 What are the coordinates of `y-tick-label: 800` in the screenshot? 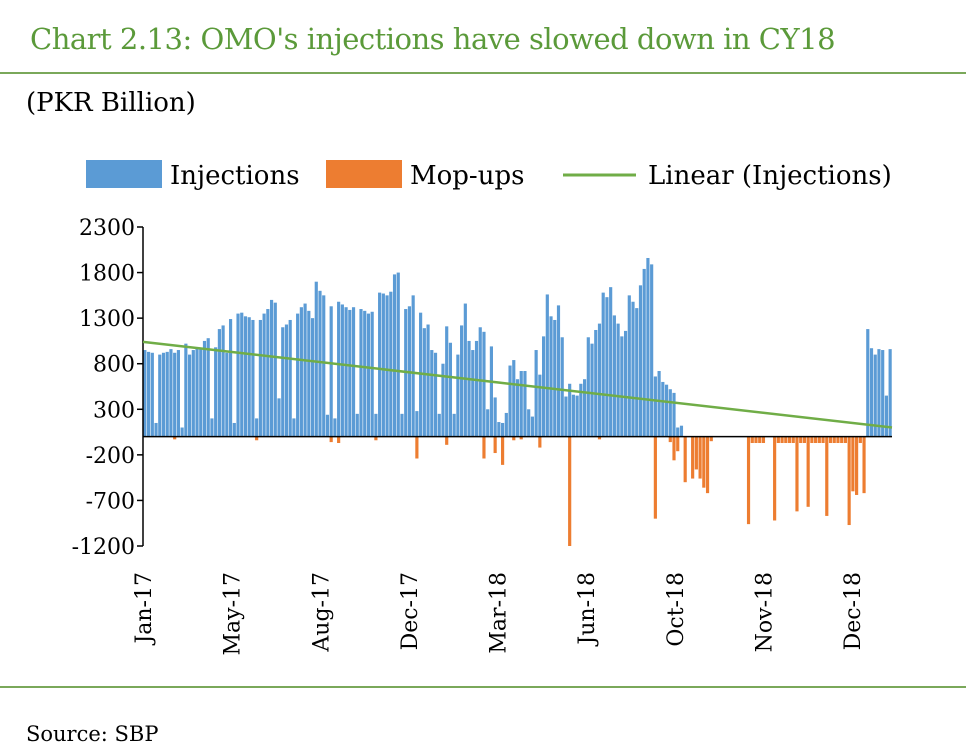 It's located at (114, 365).